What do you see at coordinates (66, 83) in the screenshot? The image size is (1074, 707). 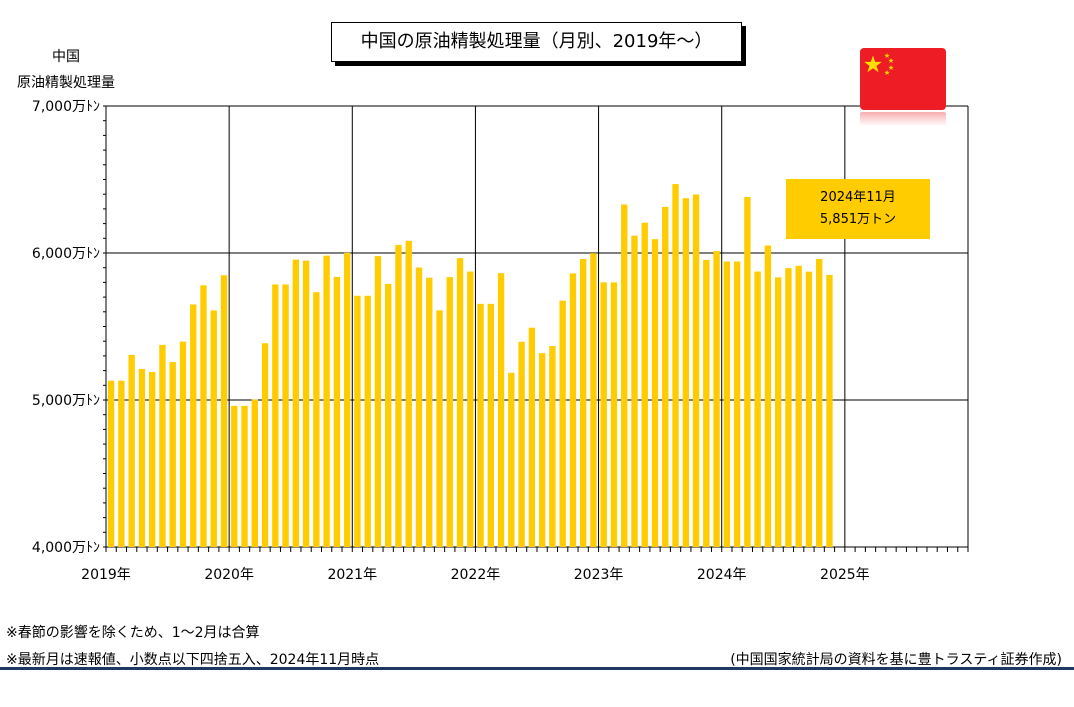 I see `y-axis-label-line2: 原油精製処理量` at bounding box center [66, 83].